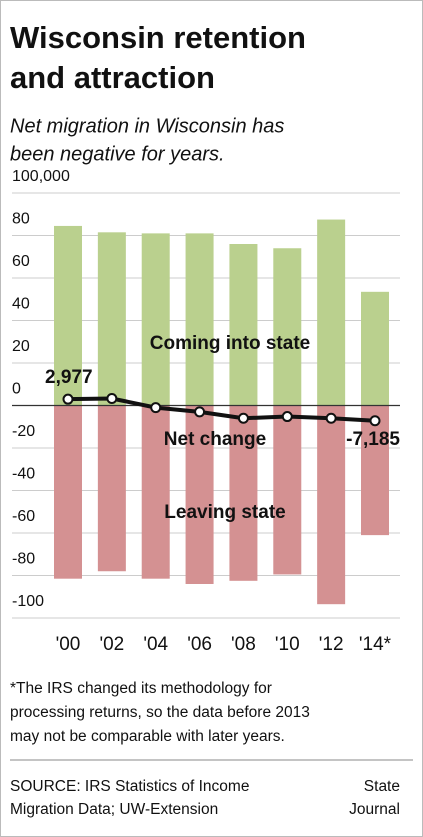  What do you see at coordinates (23, 516) in the screenshot?
I see `y-tick-label: -60` at bounding box center [23, 516].